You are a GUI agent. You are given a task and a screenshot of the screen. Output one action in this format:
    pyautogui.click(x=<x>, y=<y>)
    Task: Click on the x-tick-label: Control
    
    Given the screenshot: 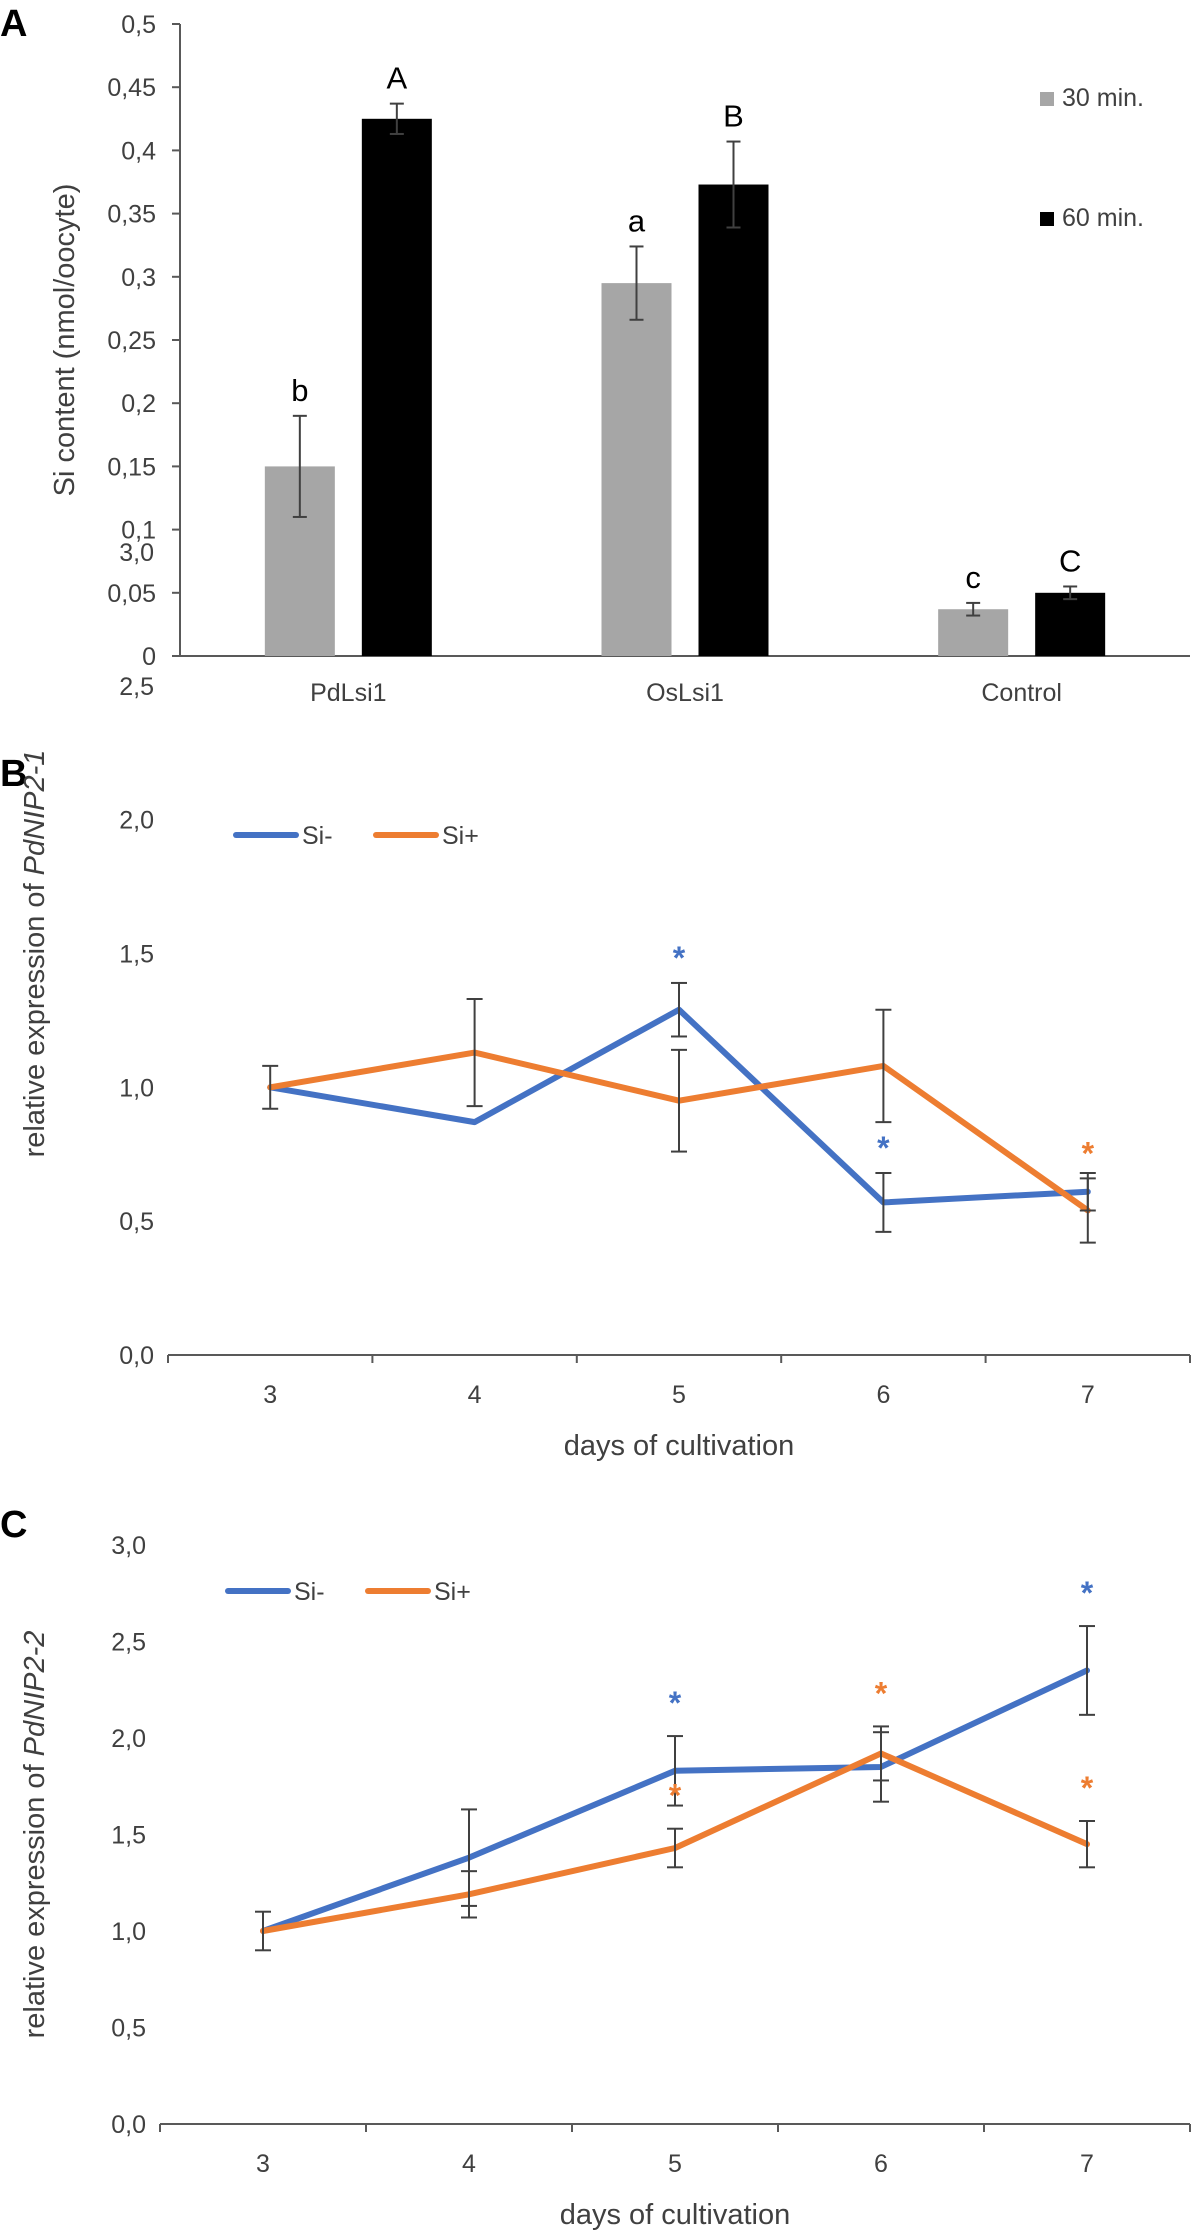 What is the action you would take?
    pyautogui.click(x=1021, y=693)
    